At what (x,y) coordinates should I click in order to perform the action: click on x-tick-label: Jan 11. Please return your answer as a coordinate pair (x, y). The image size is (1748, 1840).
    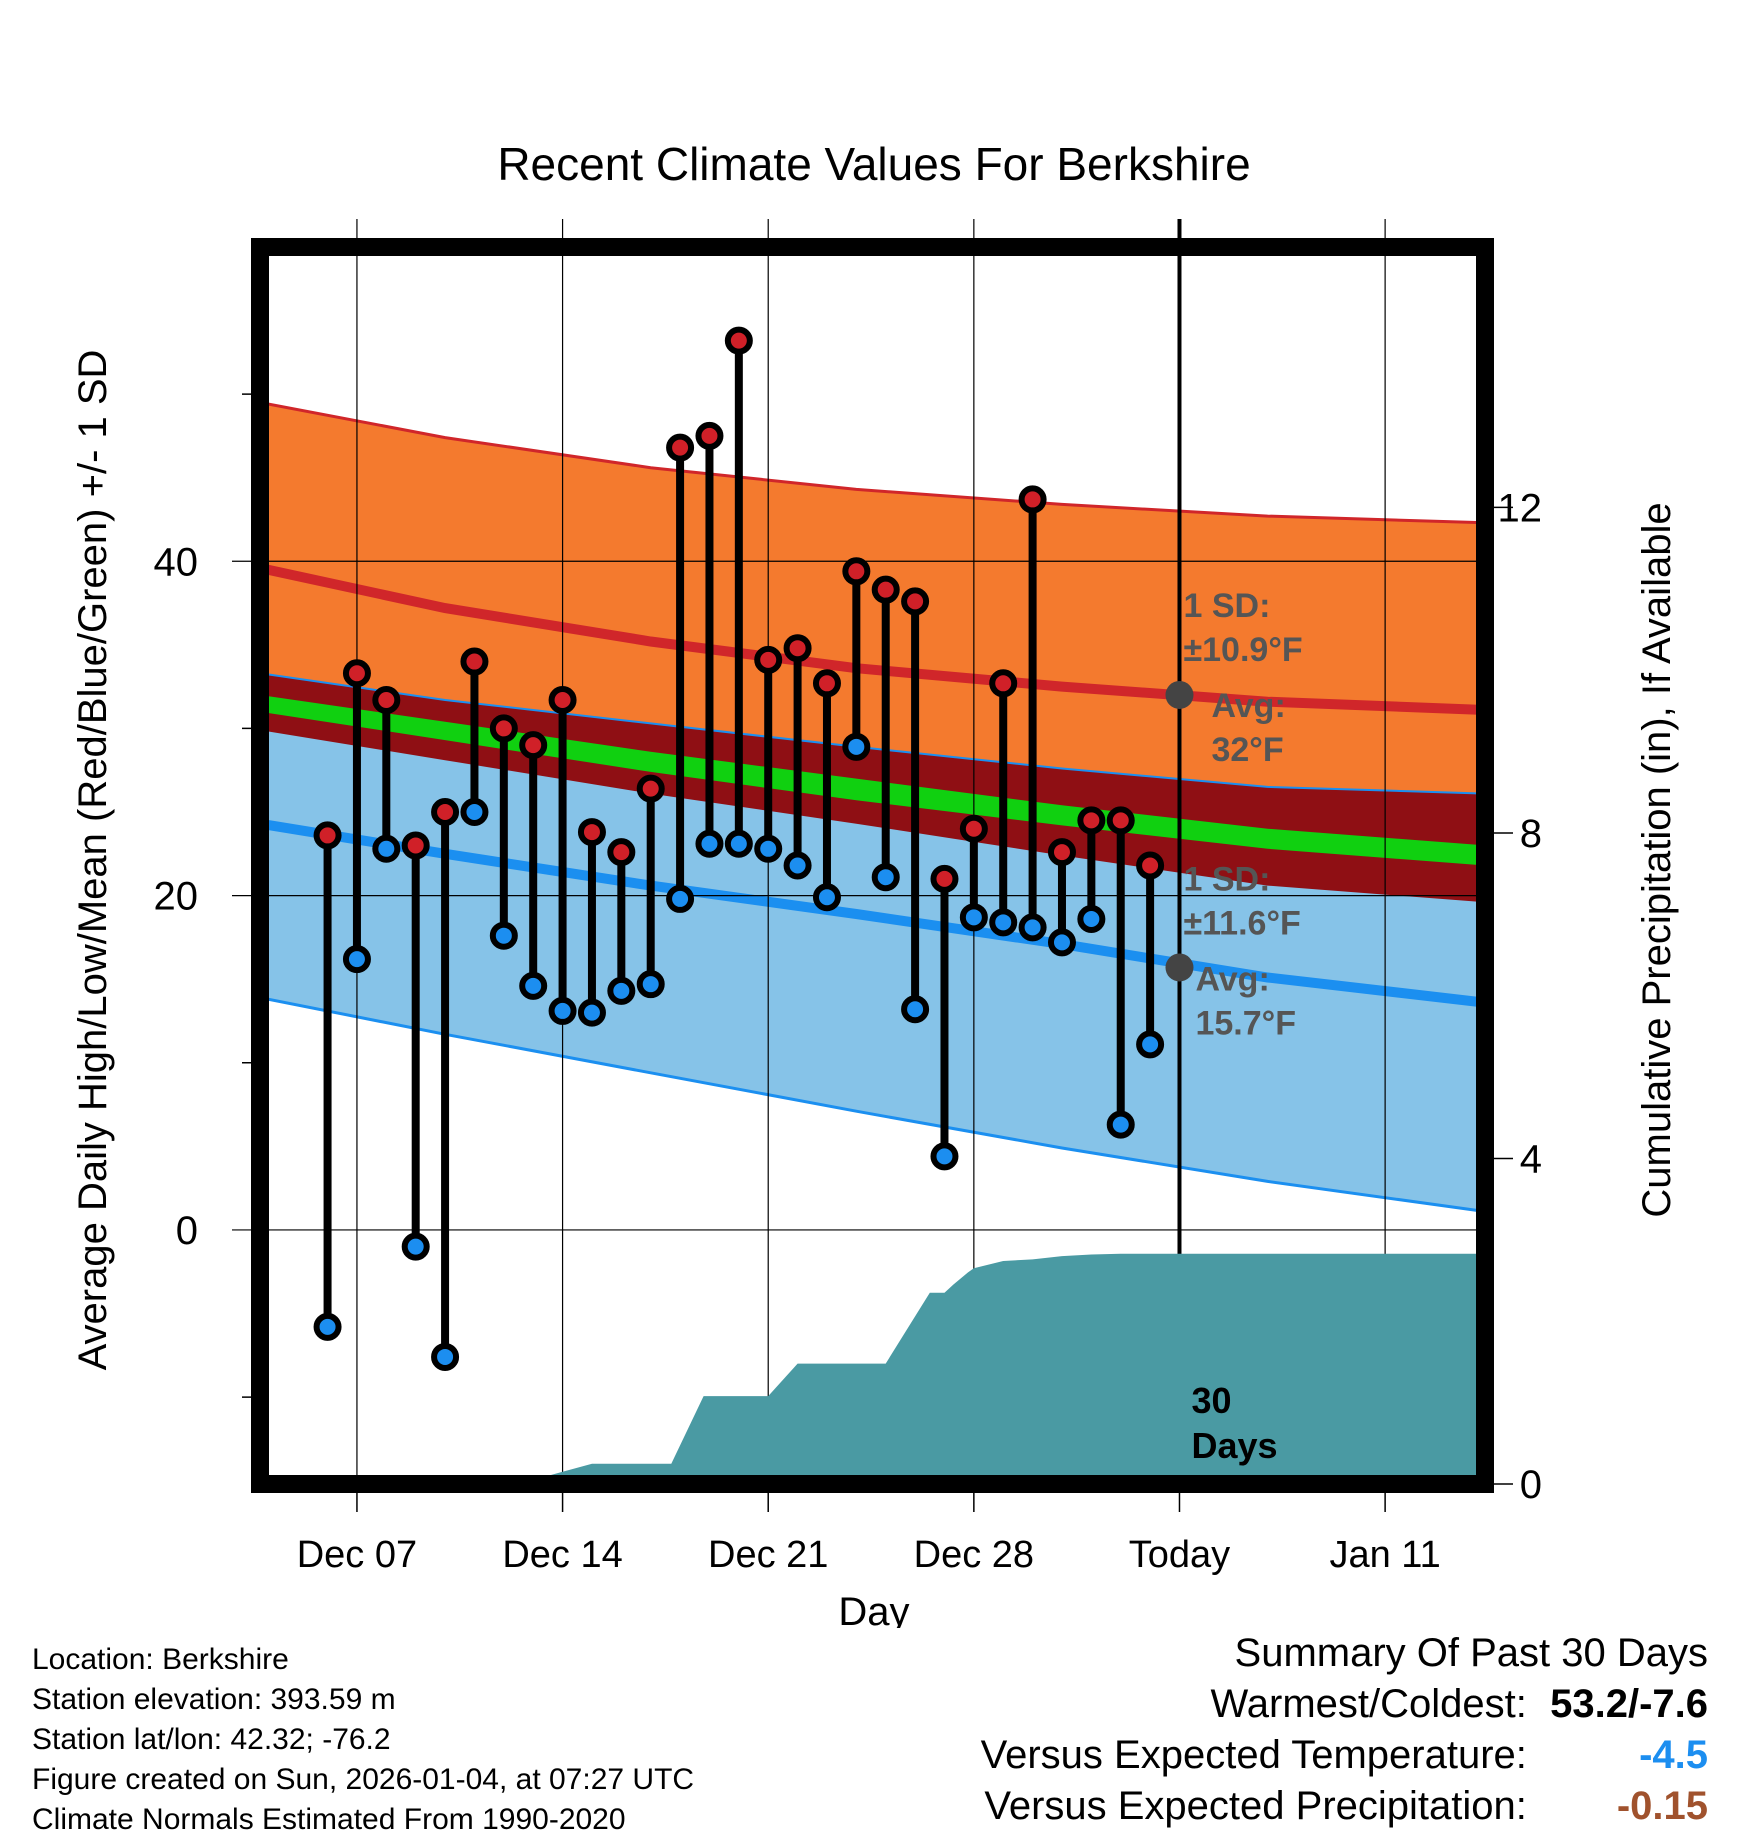
    Looking at the image, I should click on (1384, 1555).